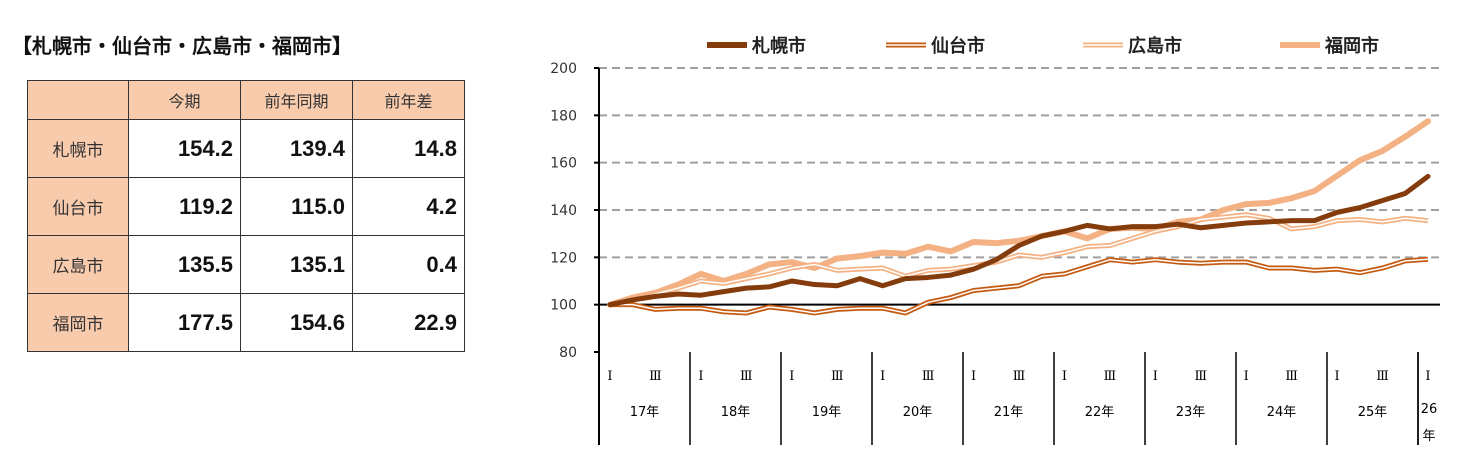  Describe the element at coordinates (1282, 412) in the screenshot. I see `year-label: 24年` at that location.